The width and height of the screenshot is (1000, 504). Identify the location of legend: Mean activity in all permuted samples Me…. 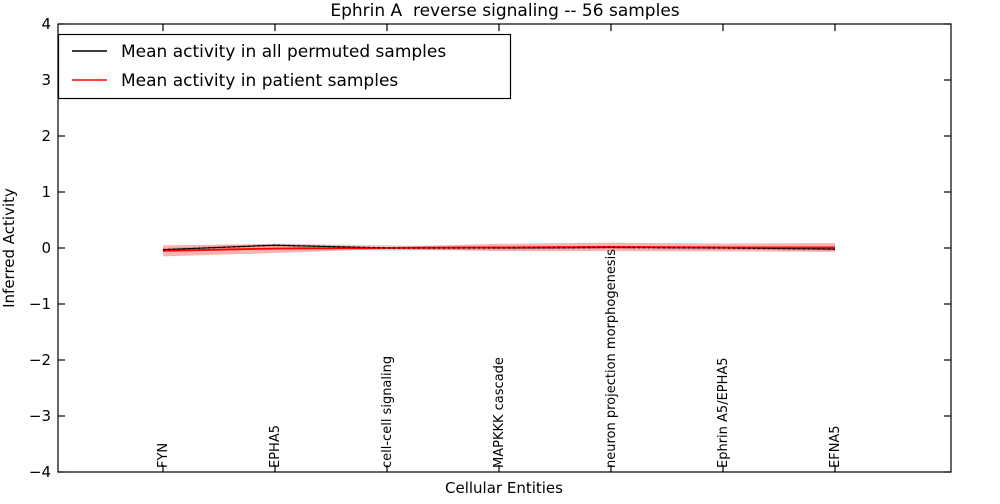
(284, 66).